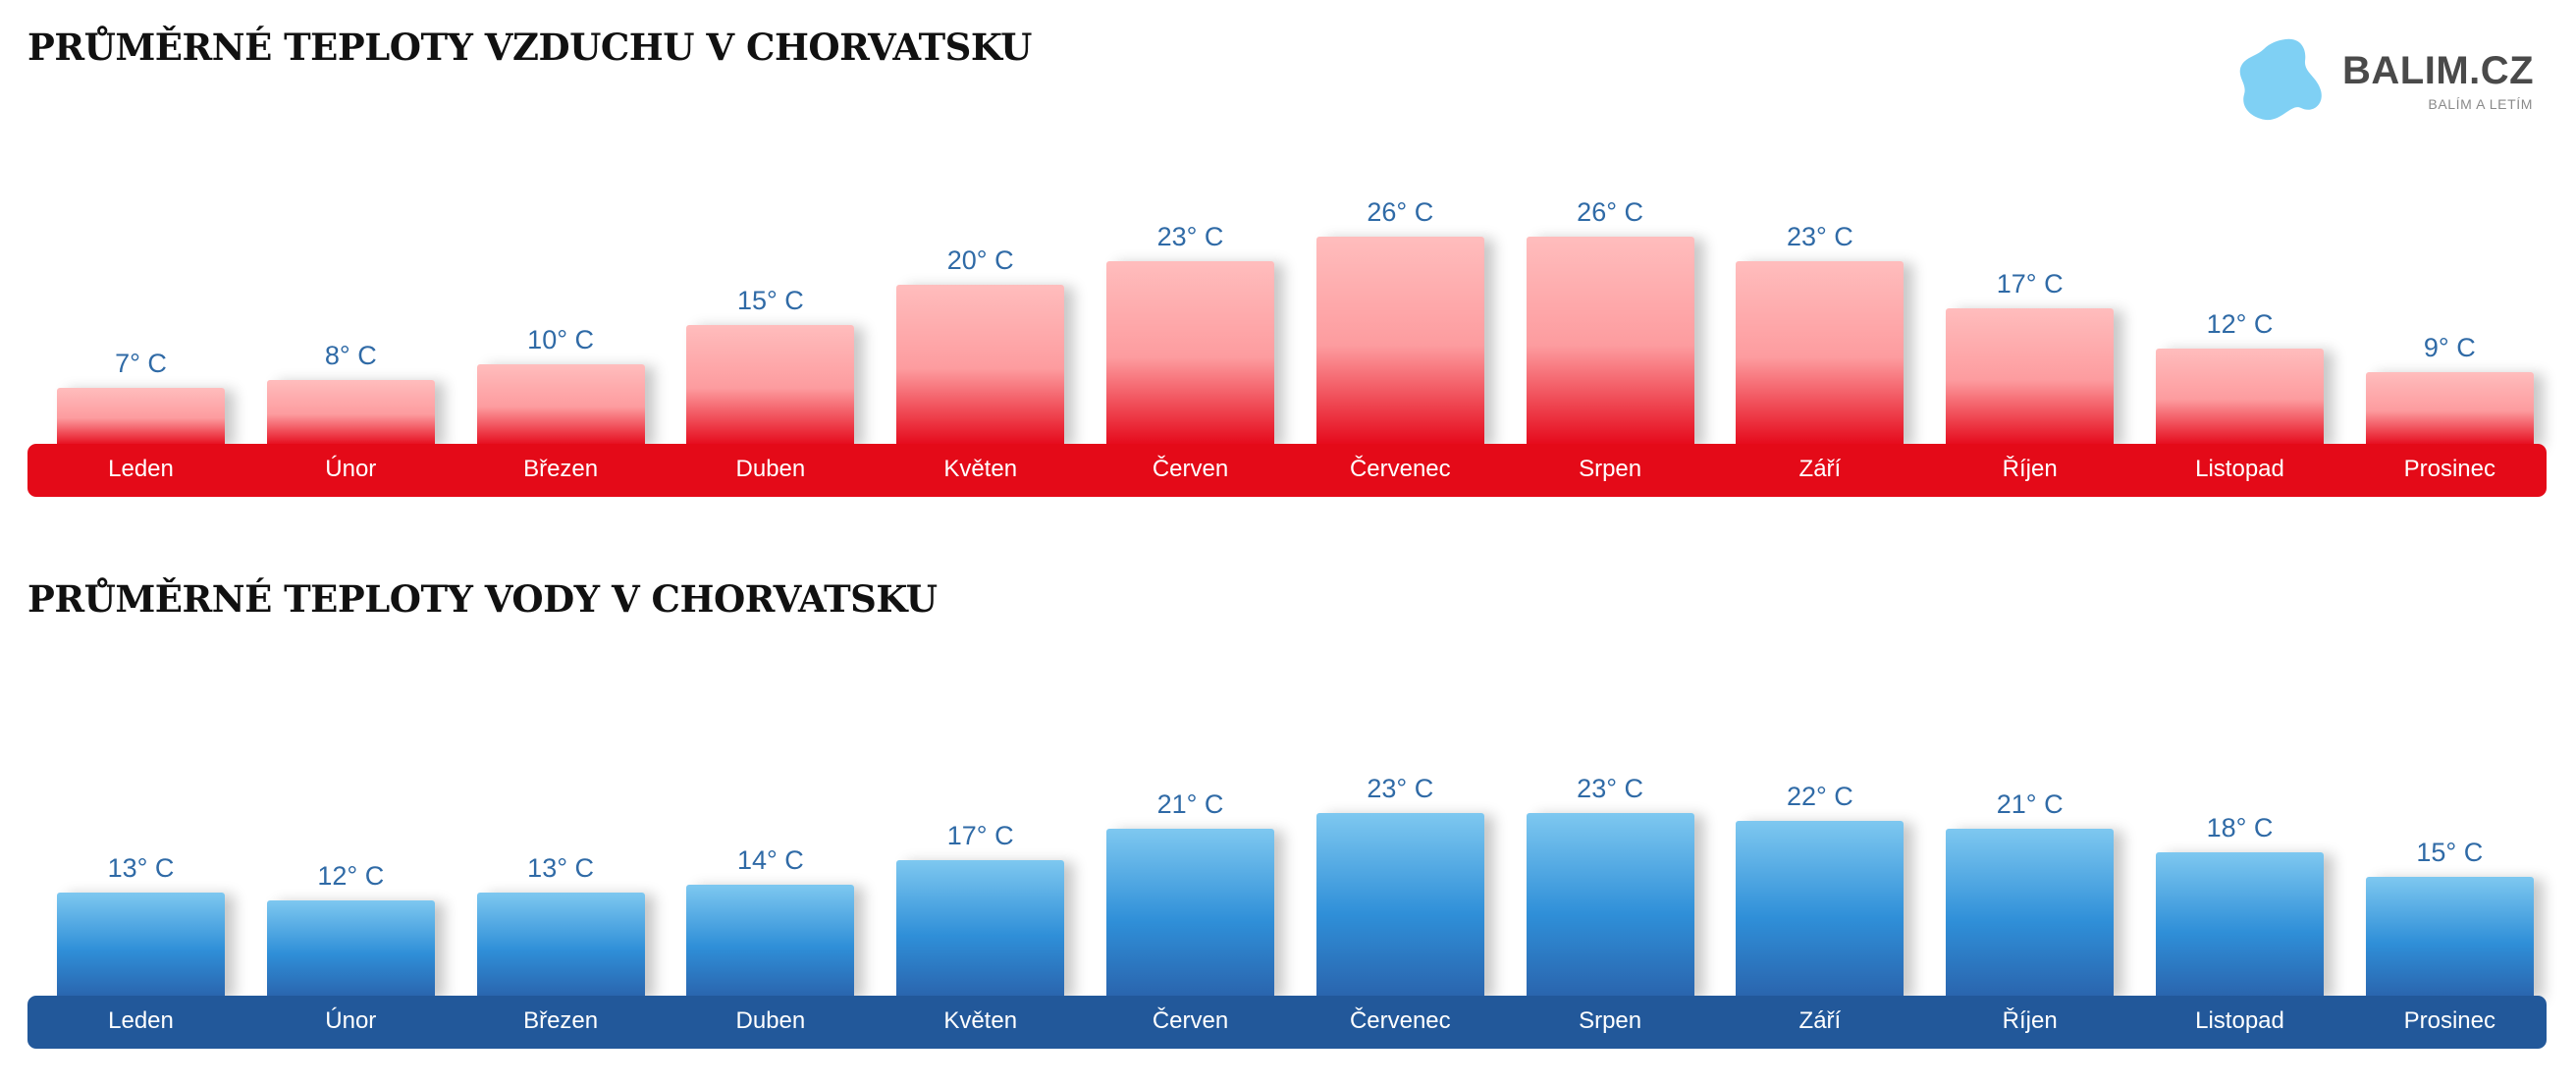  I want to click on water-month-label: Červen, so click(1190, 1020).